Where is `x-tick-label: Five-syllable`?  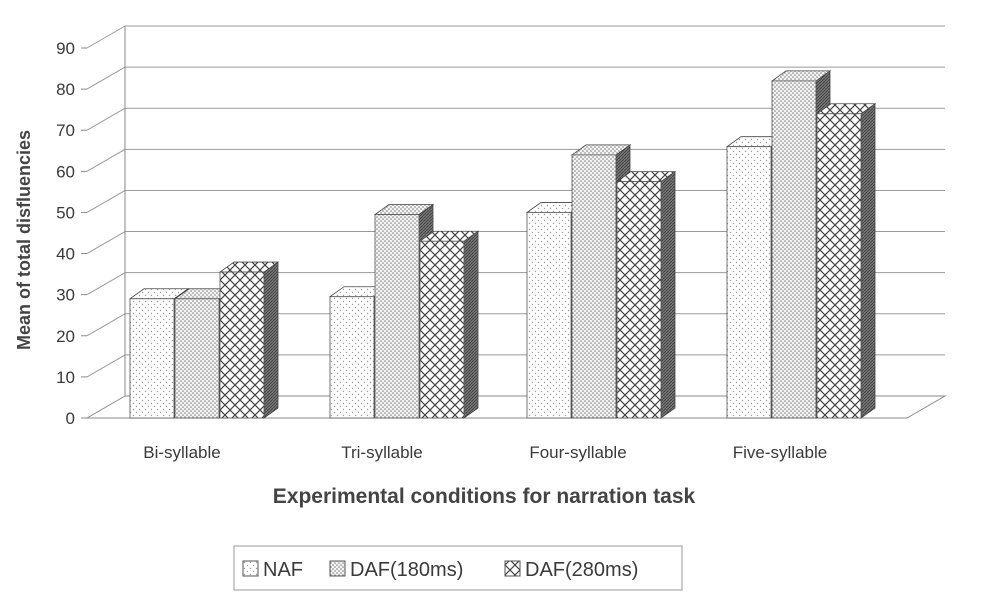
x-tick-label: Five-syllable is located at coordinates (780, 452).